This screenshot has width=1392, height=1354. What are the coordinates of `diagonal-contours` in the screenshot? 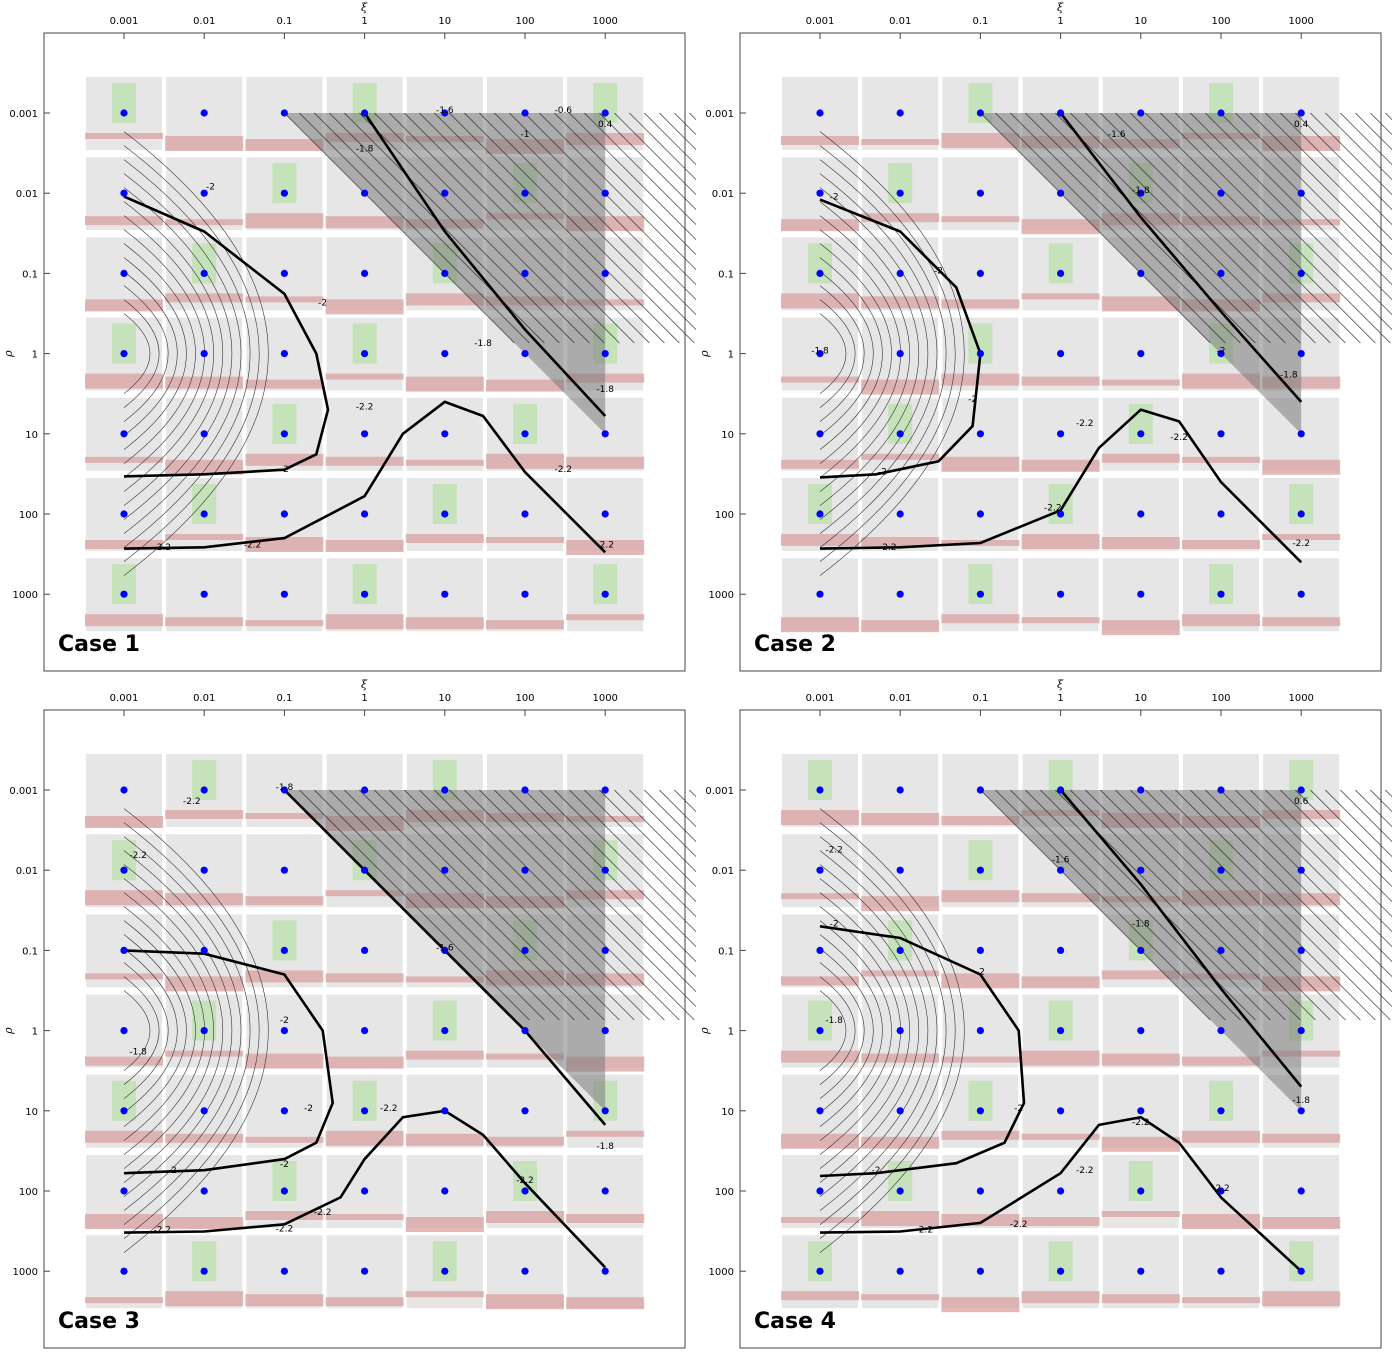 It's located at (1186, 228).